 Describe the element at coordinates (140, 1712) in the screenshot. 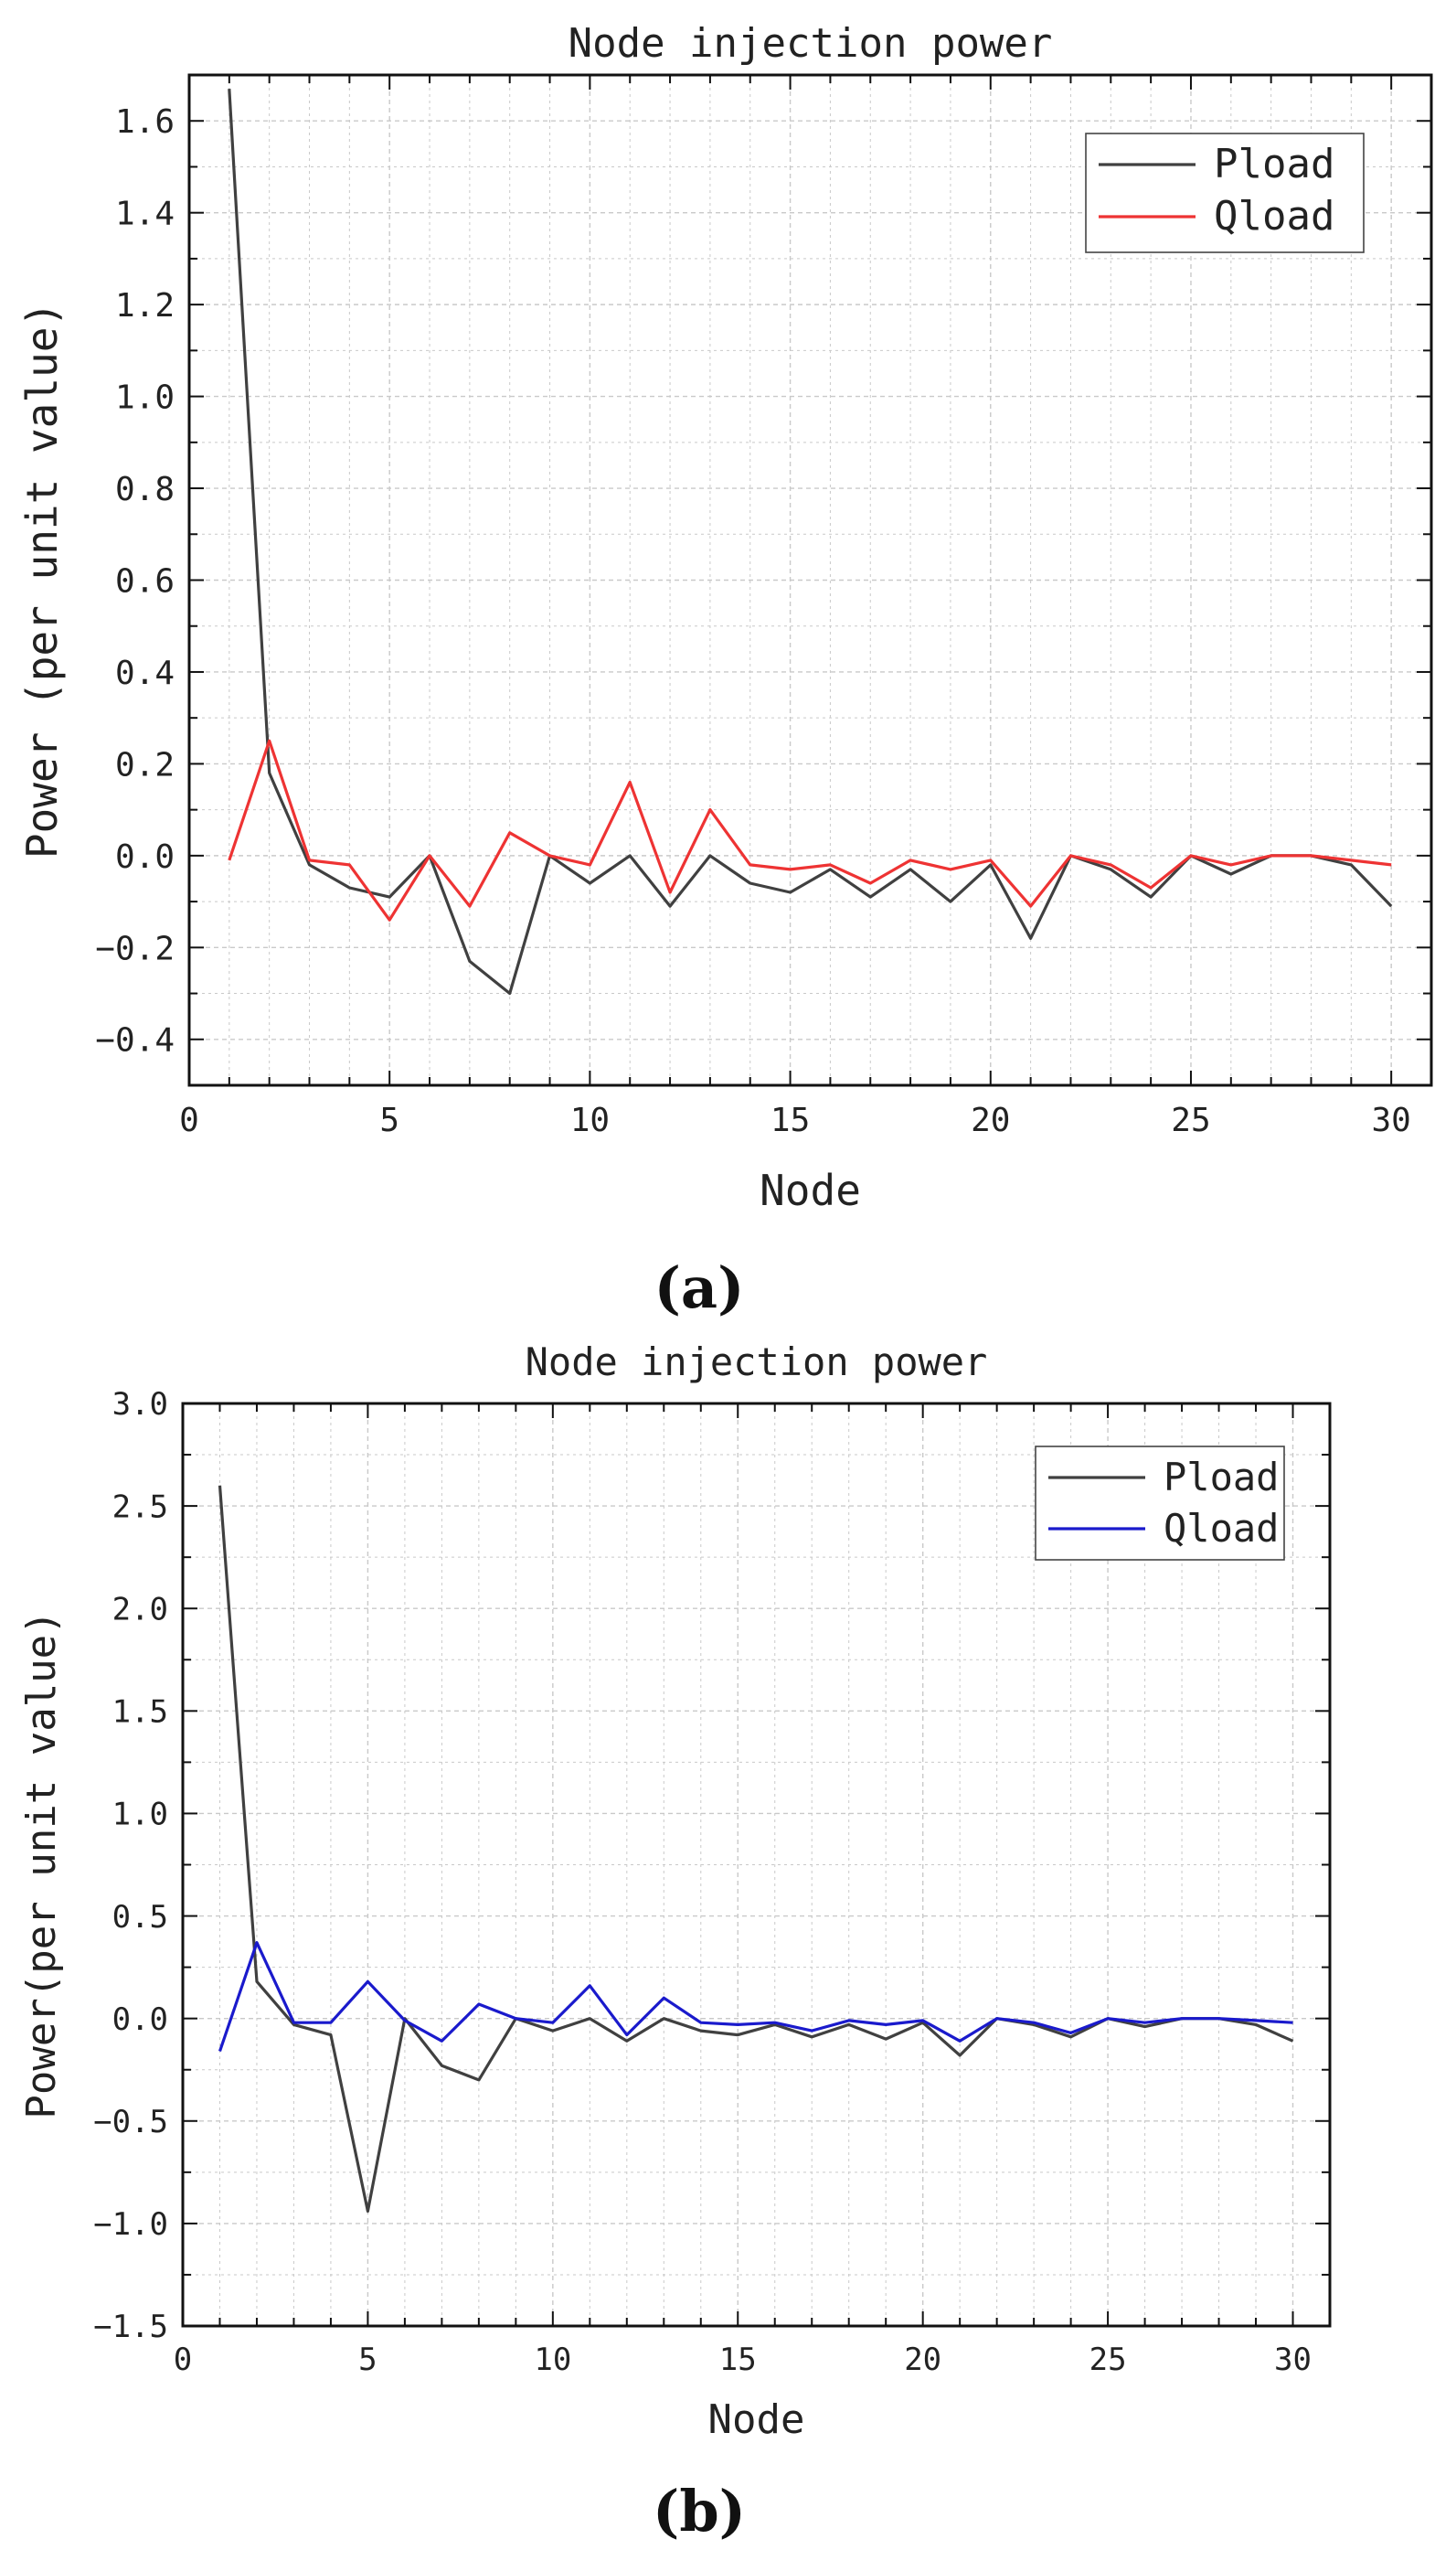

I see `chart-b-y-tick-label: 1.5` at that location.